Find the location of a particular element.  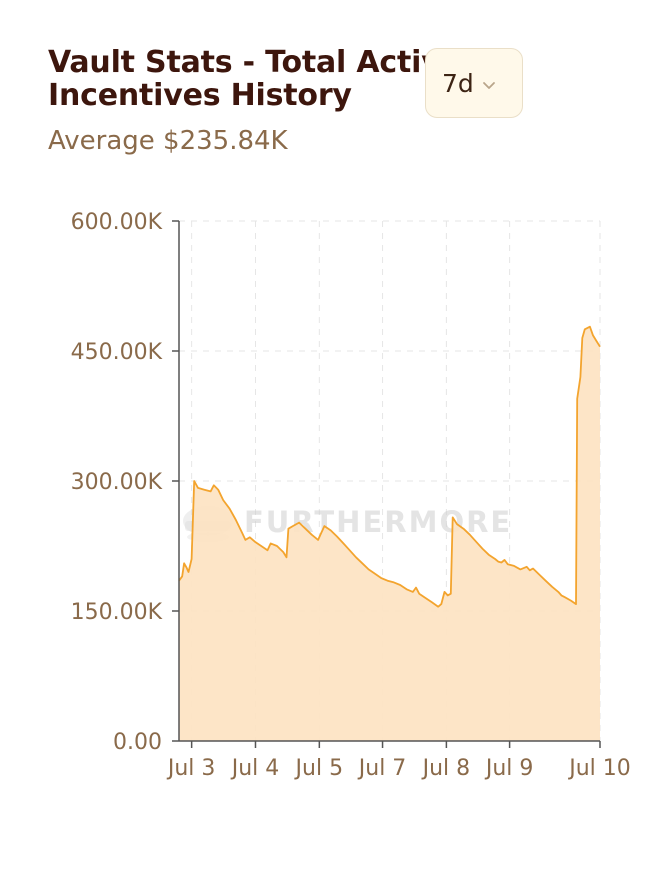

y-axis-ticks: 0.00 150.00K 300.00K 450.00K 600.00K is located at coordinates (117, 482).